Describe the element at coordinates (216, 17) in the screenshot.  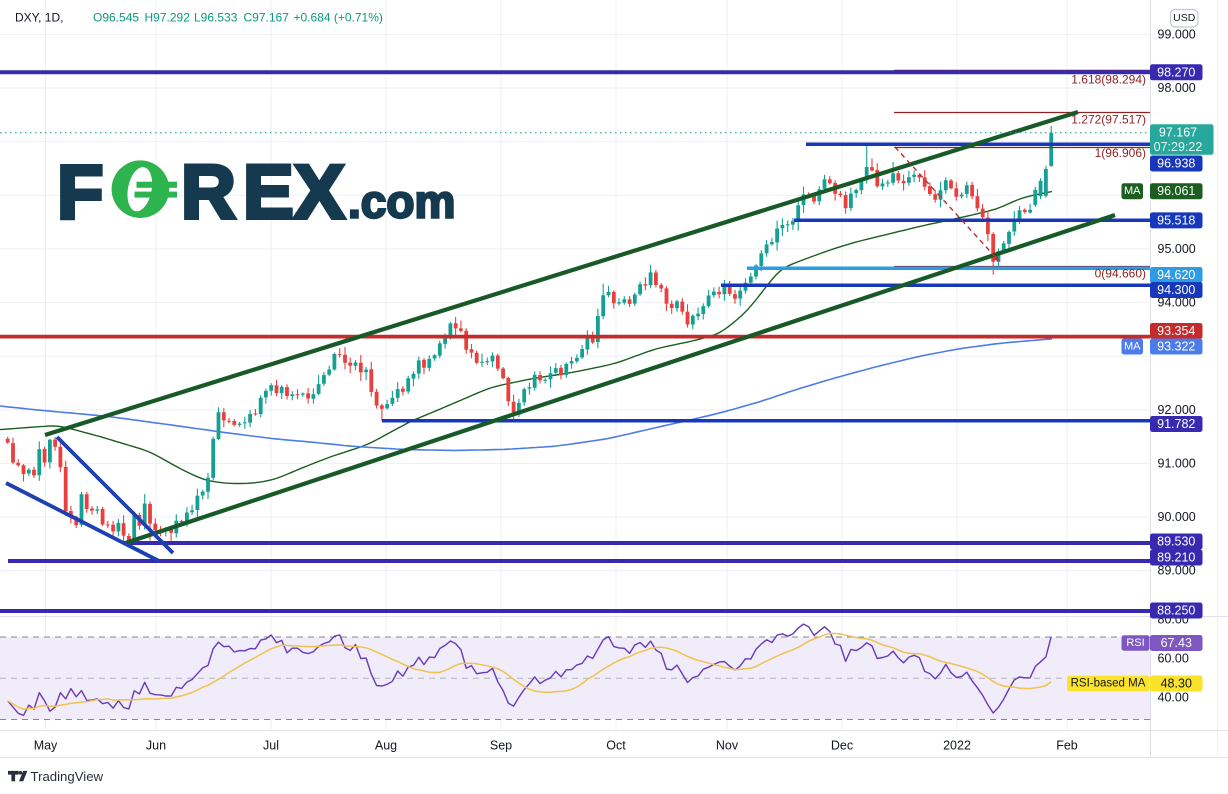
I see `svg-text: L96.533` at that location.